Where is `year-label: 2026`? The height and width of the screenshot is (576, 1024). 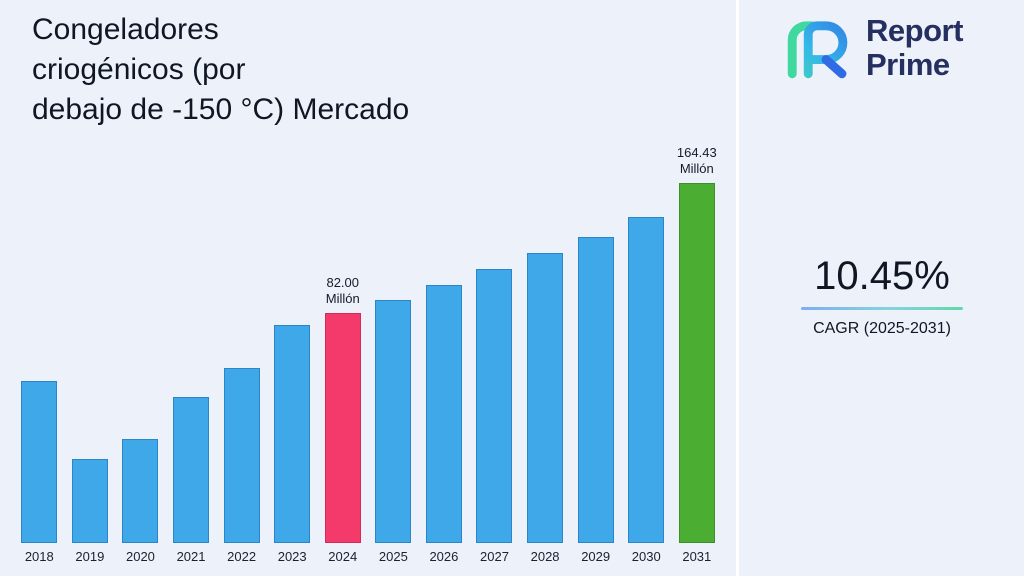 year-label: 2026 is located at coordinates (444, 556).